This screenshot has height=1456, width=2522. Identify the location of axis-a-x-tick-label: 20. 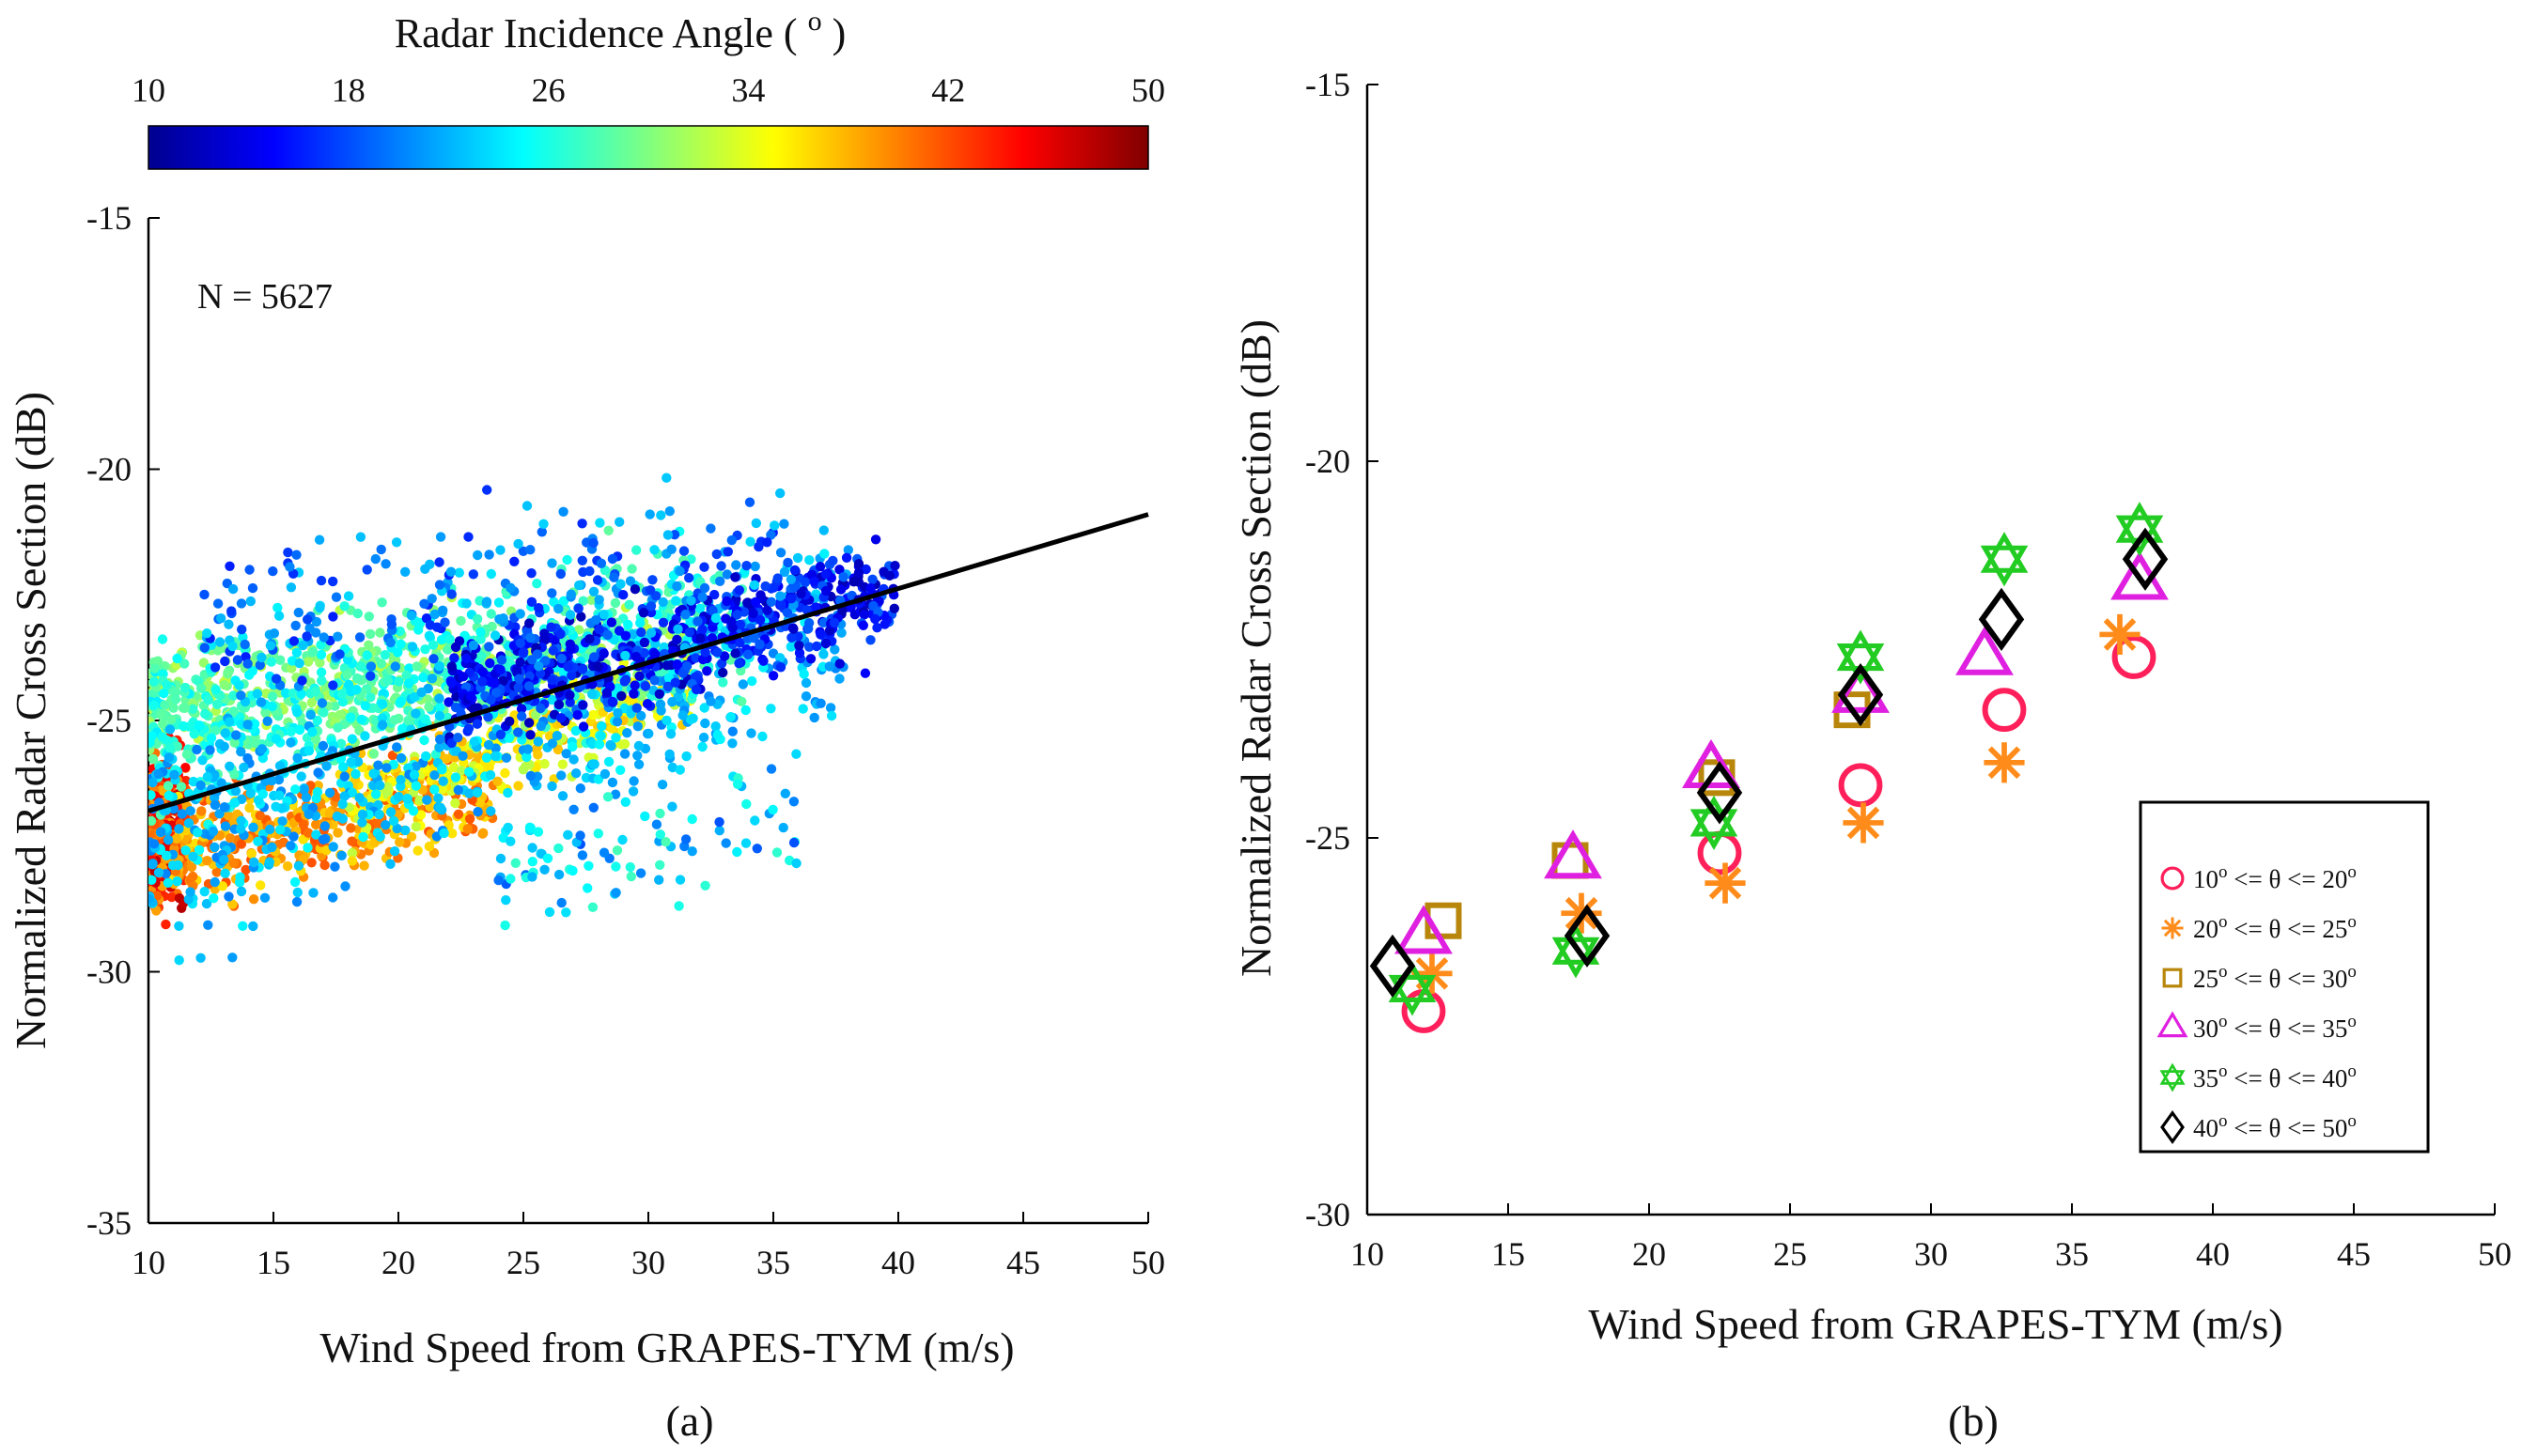
(398, 1262).